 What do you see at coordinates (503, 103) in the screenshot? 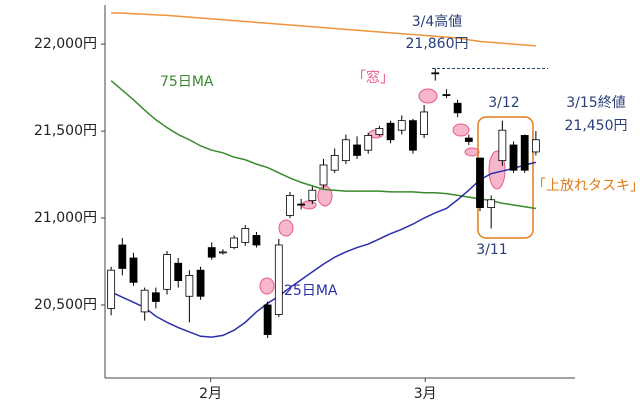
I see `annotation: 3/12` at bounding box center [503, 103].